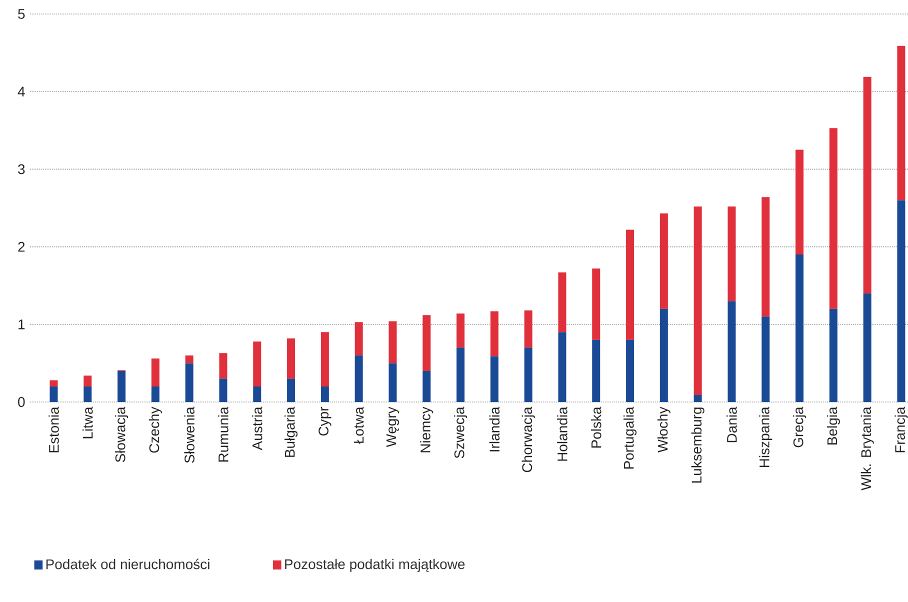 The width and height of the screenshot is (908, 602). Describe the element at coordinates (21, 14) in the screenshot. I see `y-tick-label: 5` at that location.